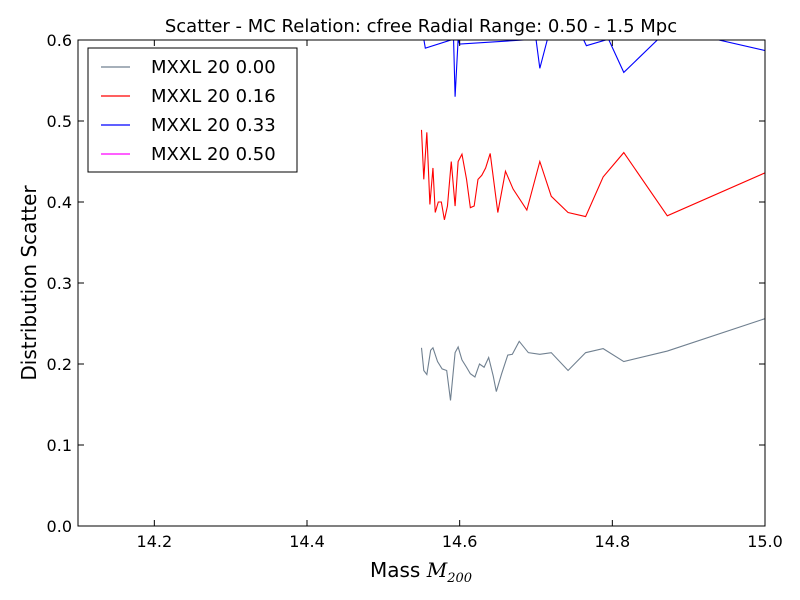 The image size is (800, 600). Describe the element at coordinates (59, 202) in the screenshot. I see `y-tick-label: 0.4` at that location.